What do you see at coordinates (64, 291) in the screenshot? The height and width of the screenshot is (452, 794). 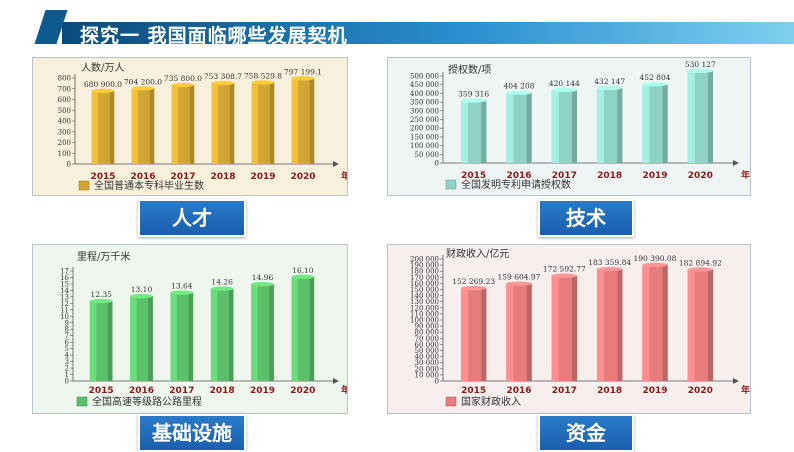 I see `y-tick-label: 14` at bounding box center [64, 291].